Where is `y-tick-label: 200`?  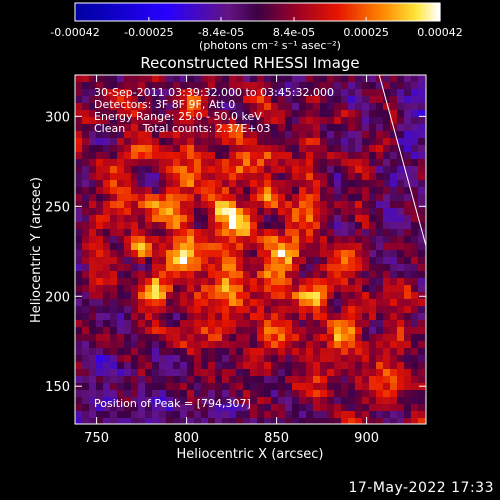
y-tick-label: 200 is located at coordinates (57, 297).